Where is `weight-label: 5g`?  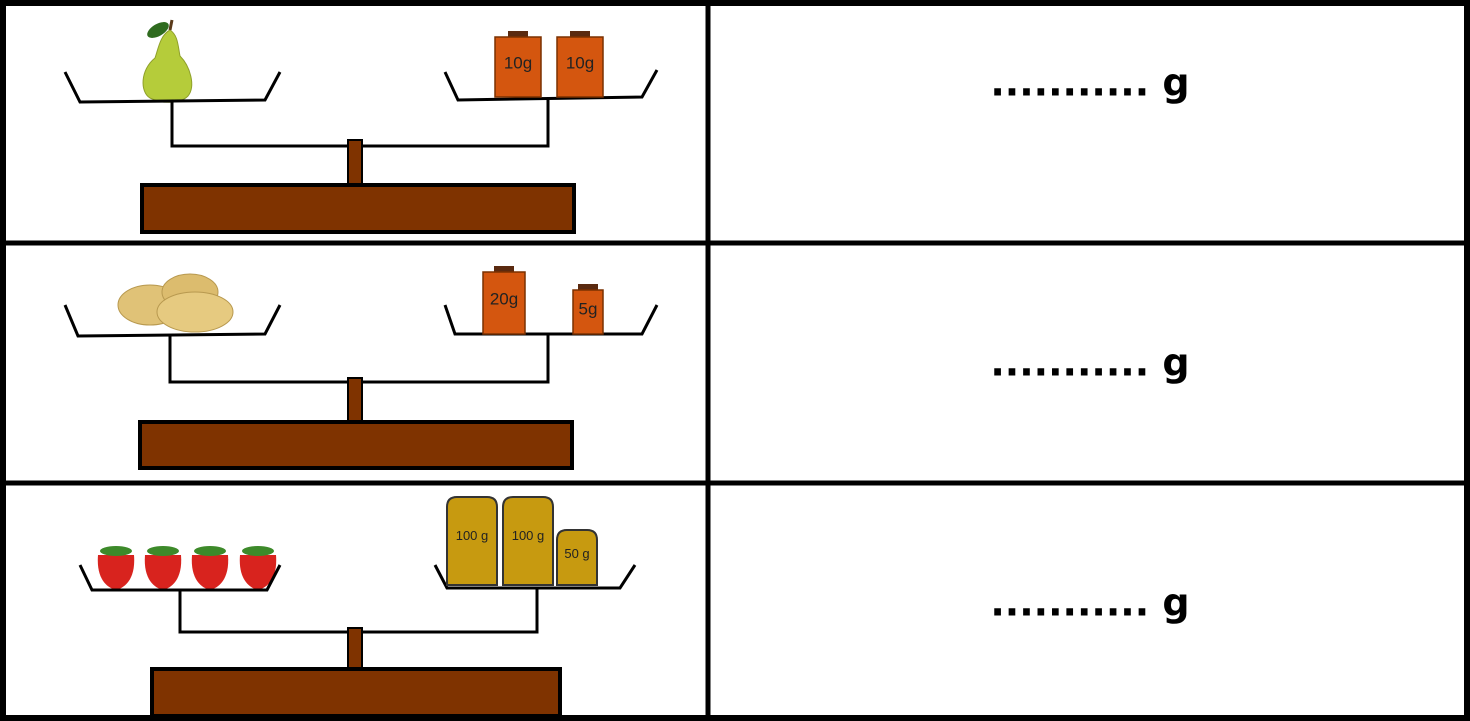
weight-label: 5g is located at coordinates (588, 308).